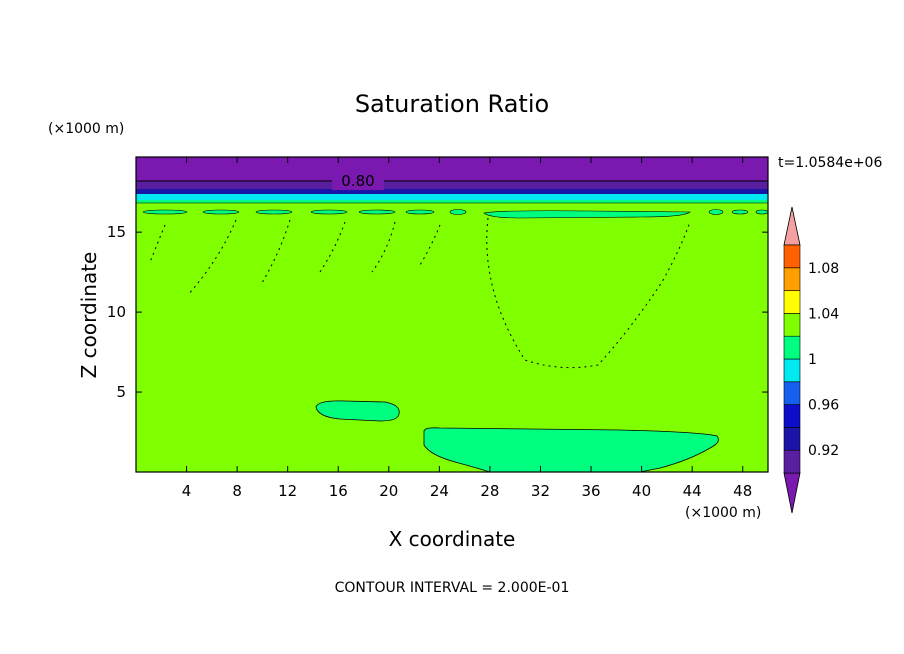 Image resolution: width=904 pixels, height=654 pixels. What do you see at coordinates (540, 491) in the screenshot?
I see `x-tick-label: 32` at bounding box center [540, 491].